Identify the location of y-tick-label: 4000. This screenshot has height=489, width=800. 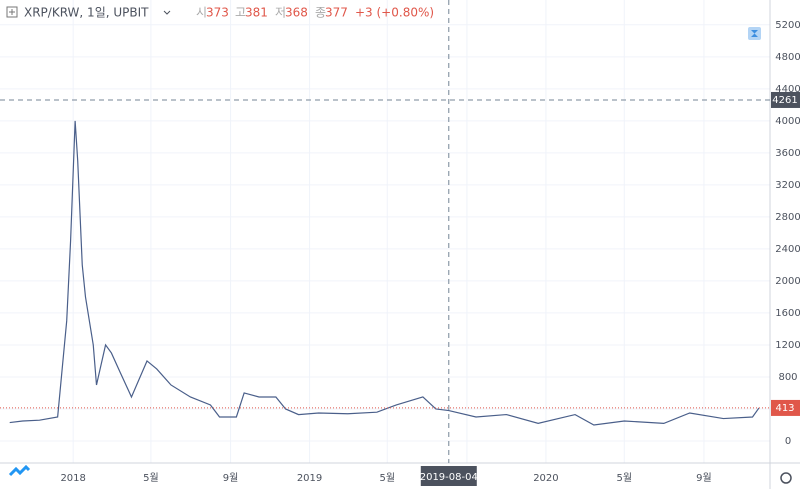
(787, 121).